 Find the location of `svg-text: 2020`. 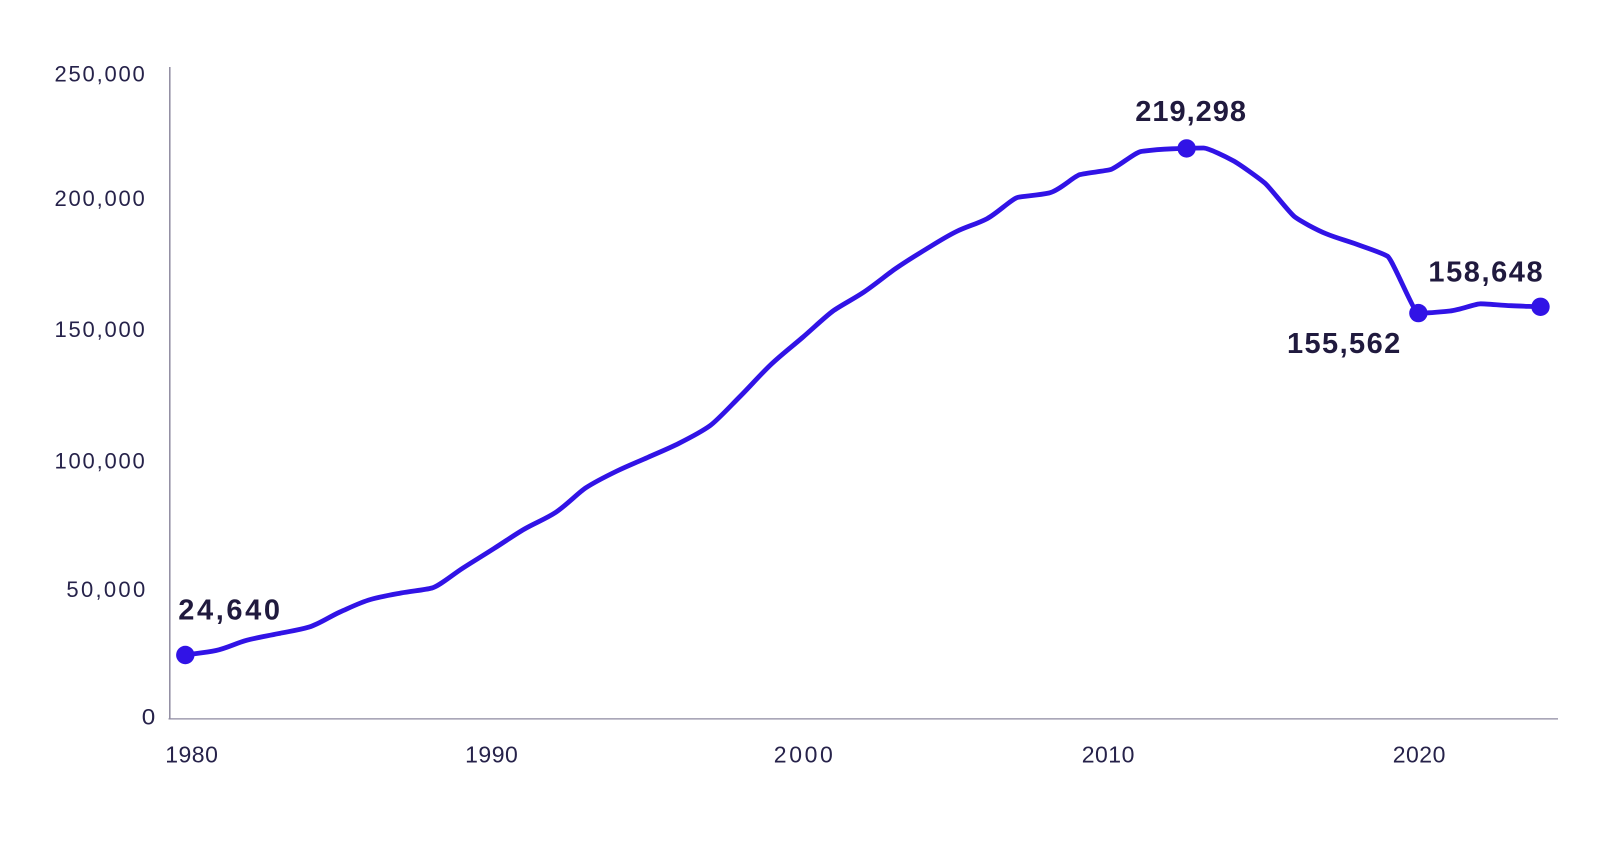

svg-text: 2020 is located at coordinates (1419, 754).